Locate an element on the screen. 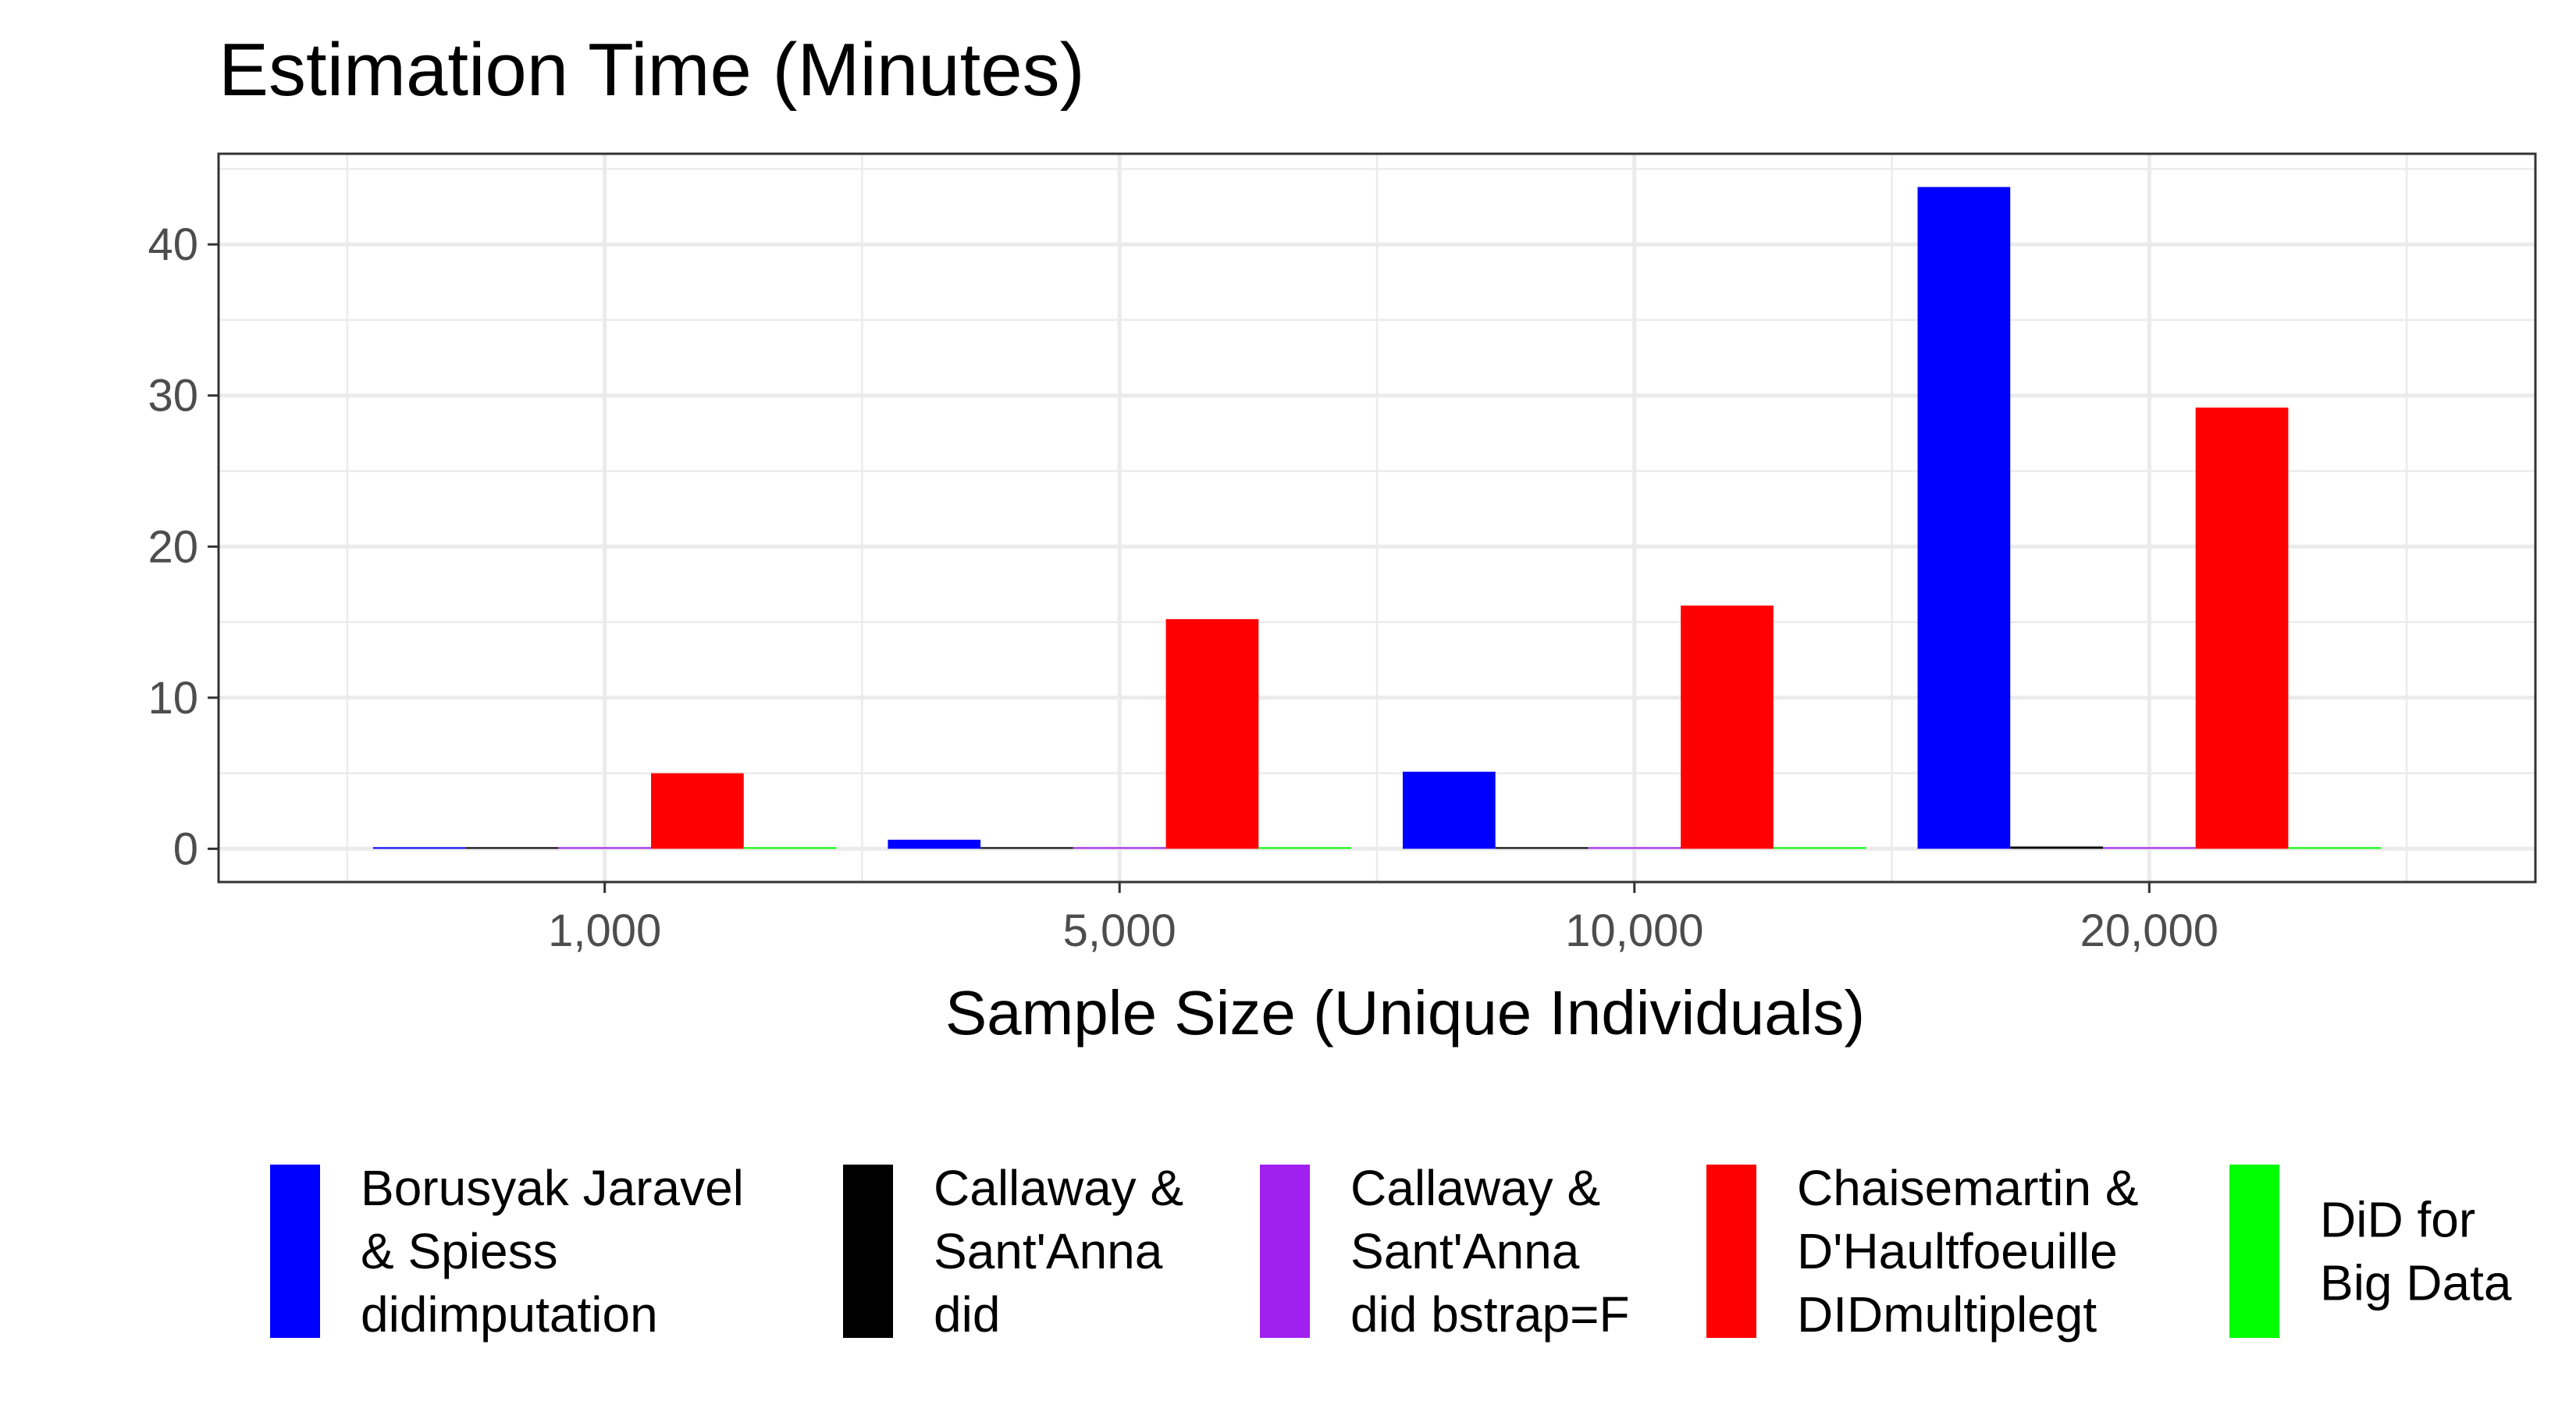 The width and height of the screenshot is (2576, 1405). legend-item: DiD for Big Data is located at coordinates (2370, 1251).